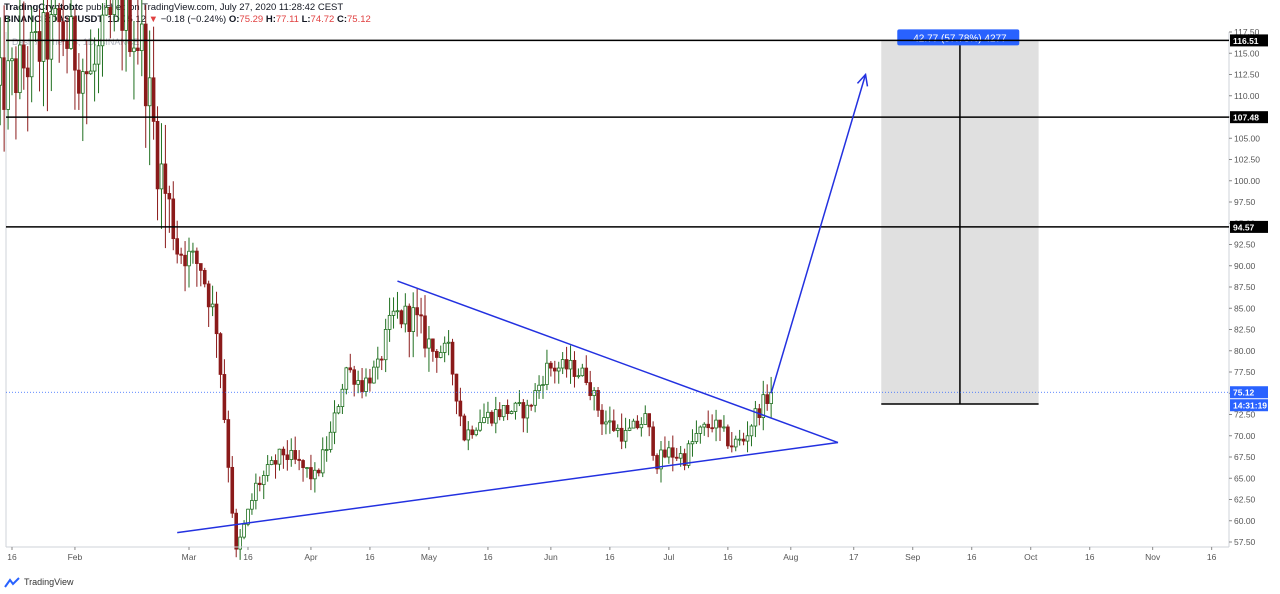 This screenshot has height=594, width=1280. I want to click on projection-arrow-line, so click(818, 234).